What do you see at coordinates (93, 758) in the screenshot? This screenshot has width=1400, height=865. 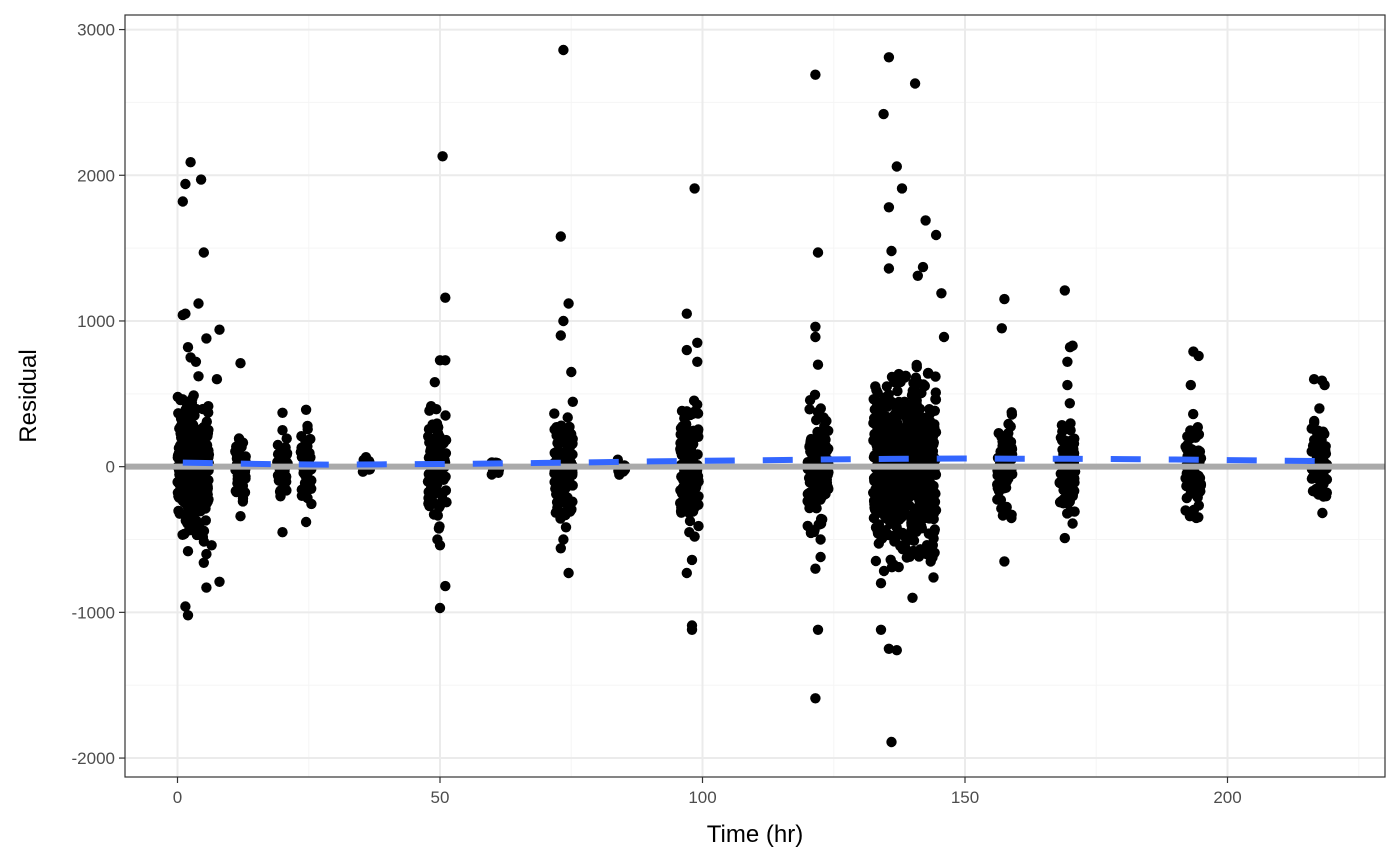 I see `y-tick-label: -2000` at bounding box center [93, 758].